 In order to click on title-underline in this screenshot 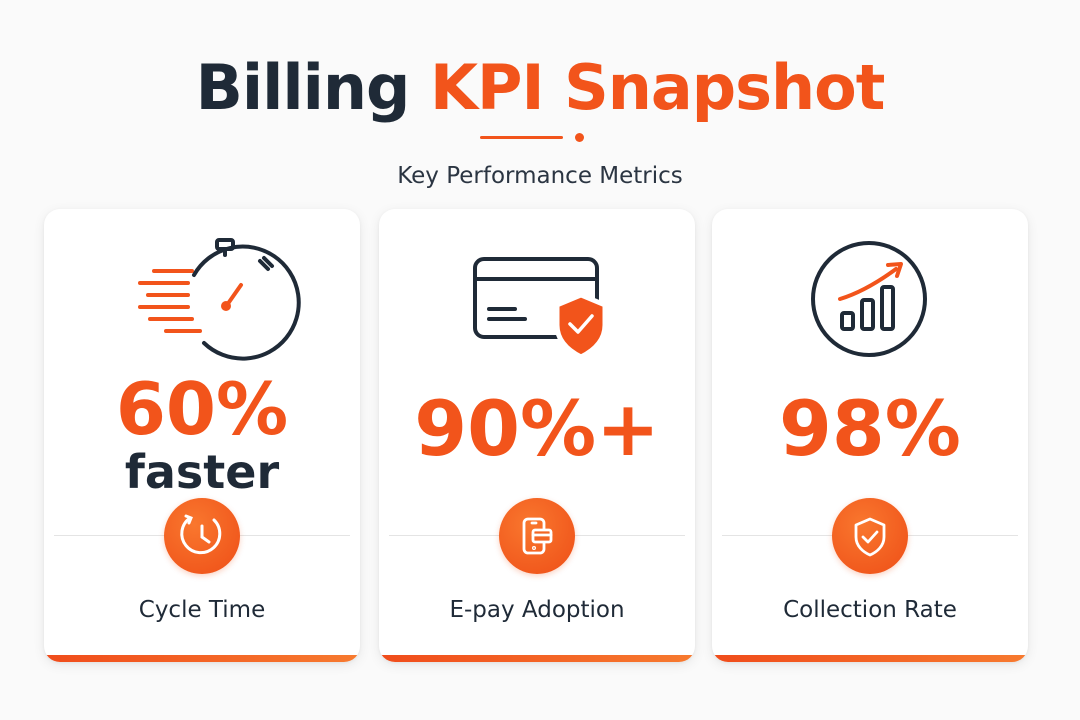, I will do `click(521, 137)`.